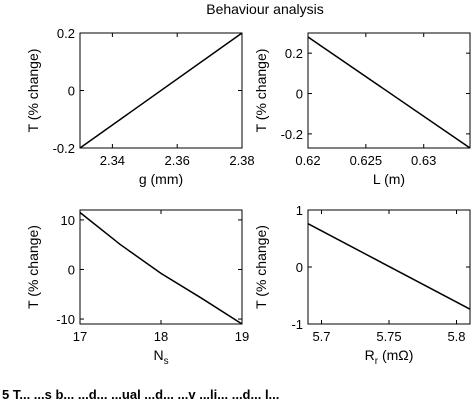  I want to click on x-tick-label: 2.34, so click(112, 160).